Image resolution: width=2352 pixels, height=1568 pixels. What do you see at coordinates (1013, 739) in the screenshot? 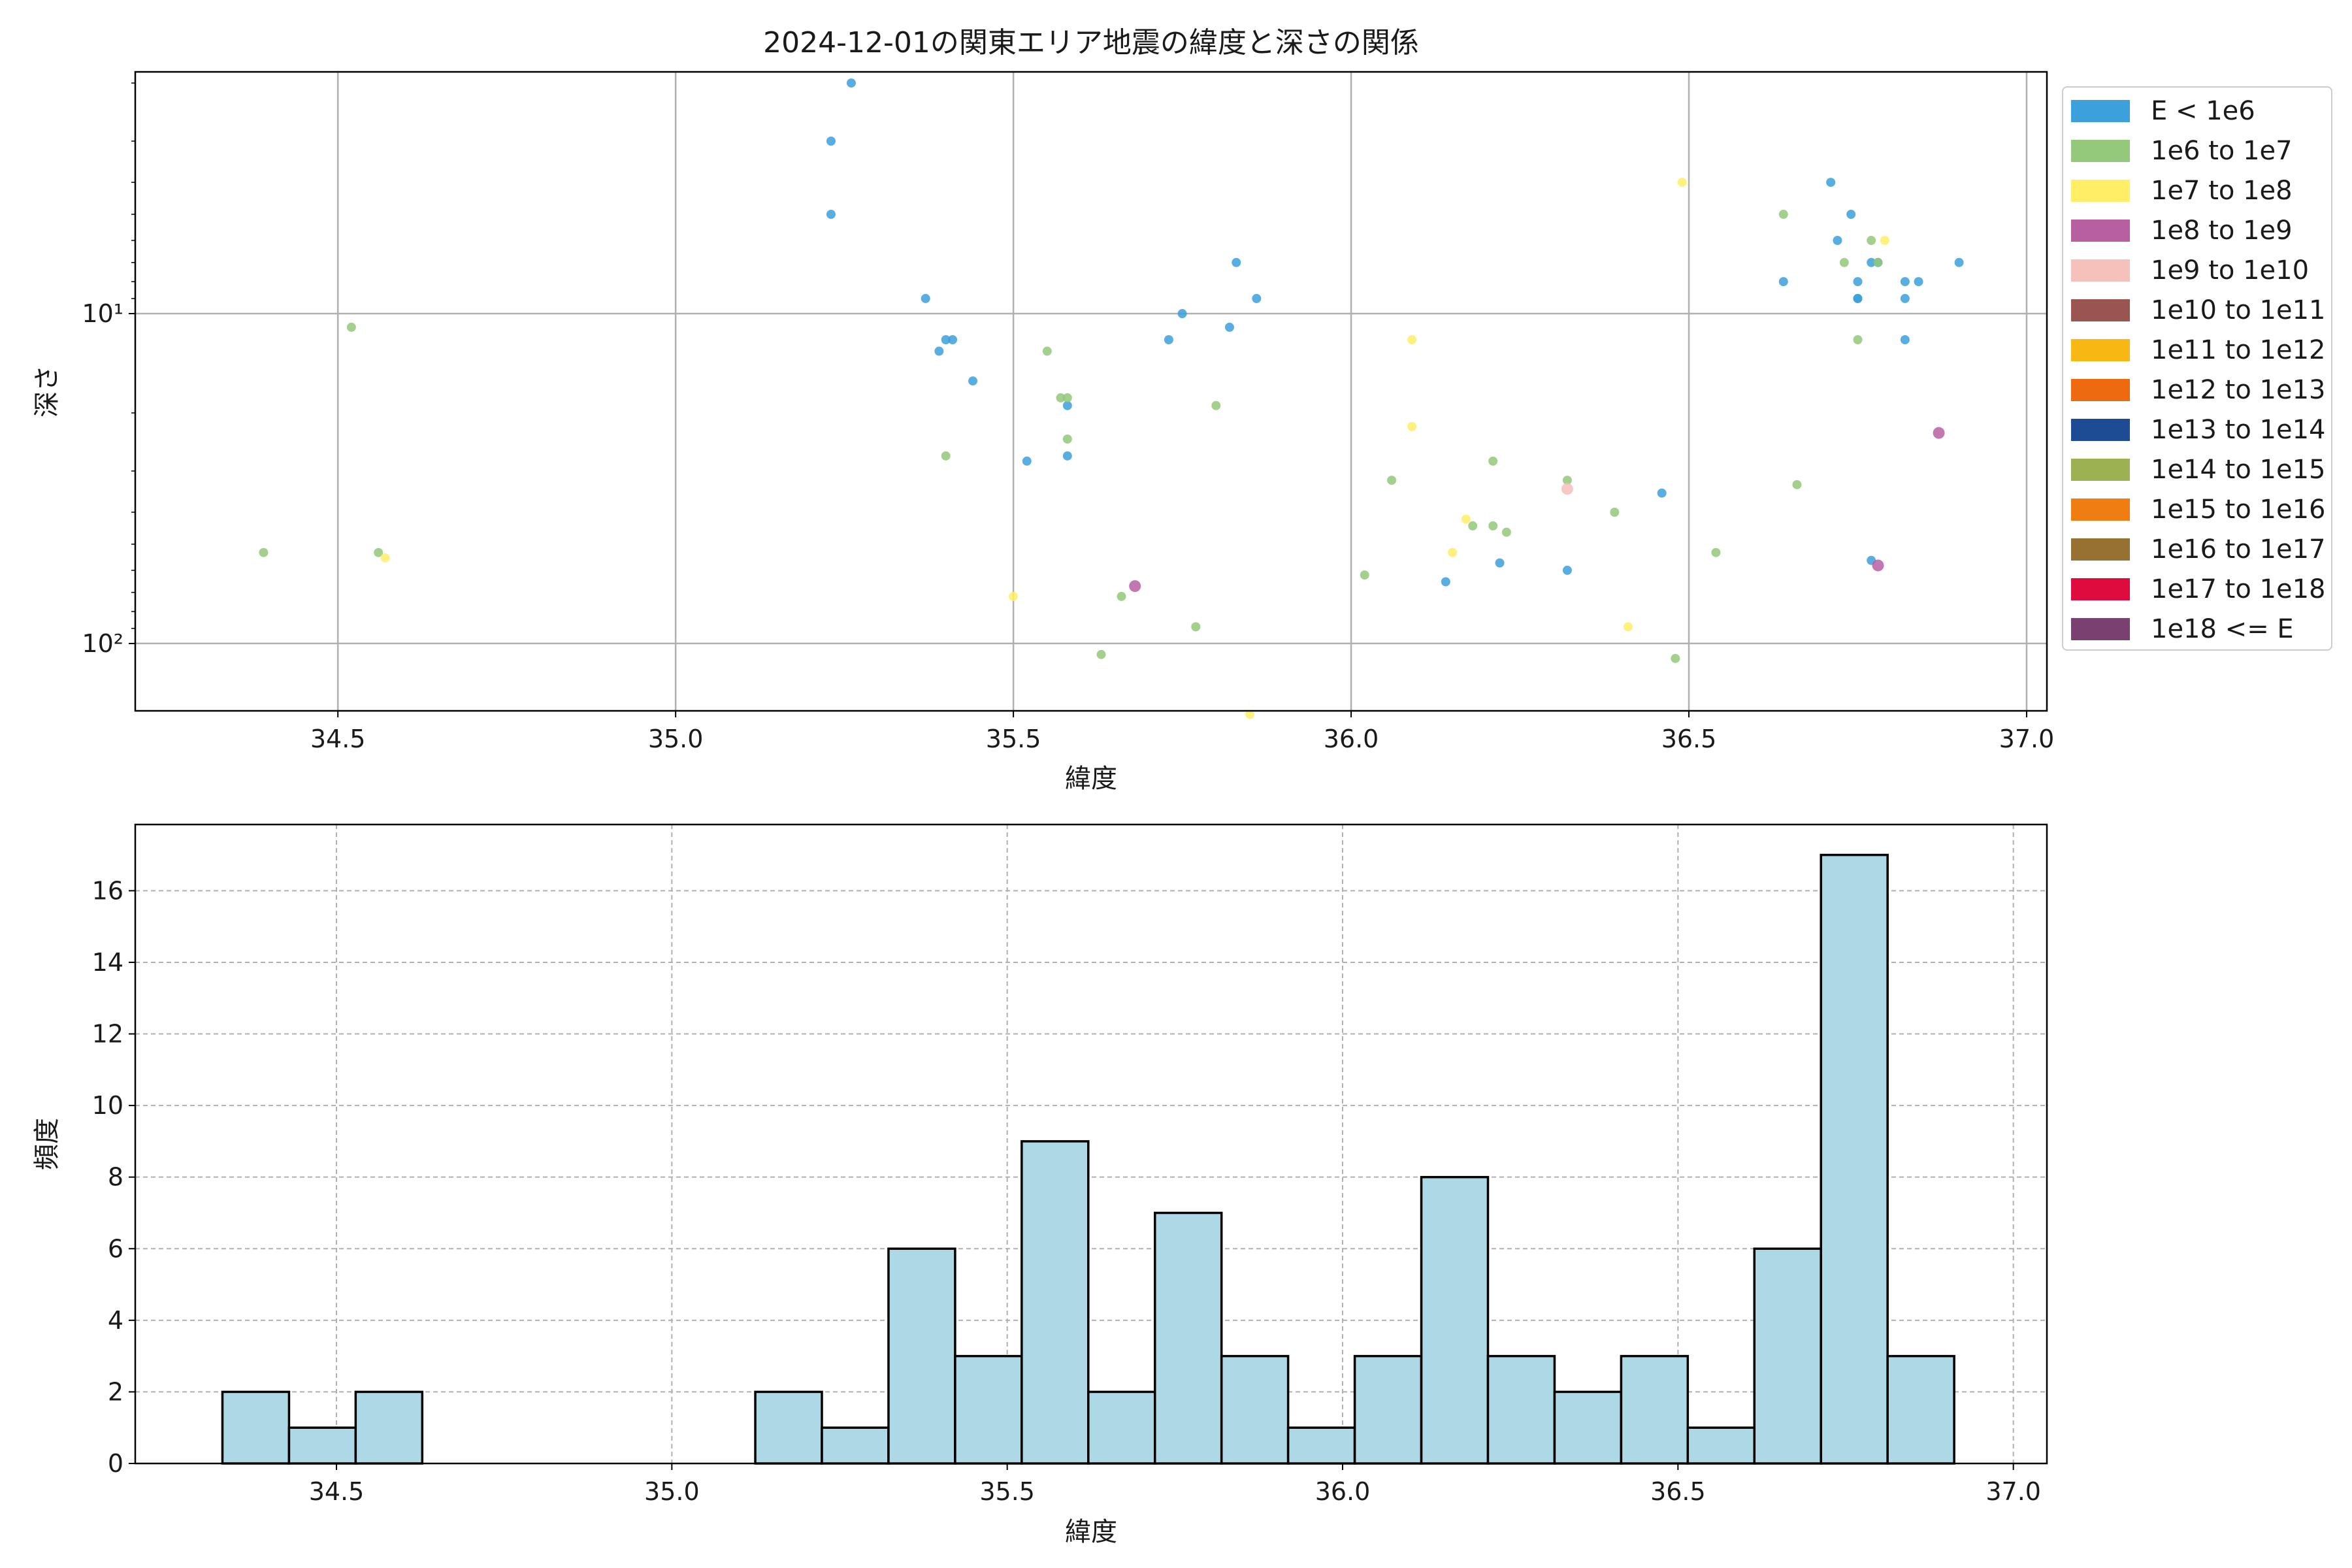
I see `scatter-x-tick-label: 35.5` at bounding box center [1013, 739].